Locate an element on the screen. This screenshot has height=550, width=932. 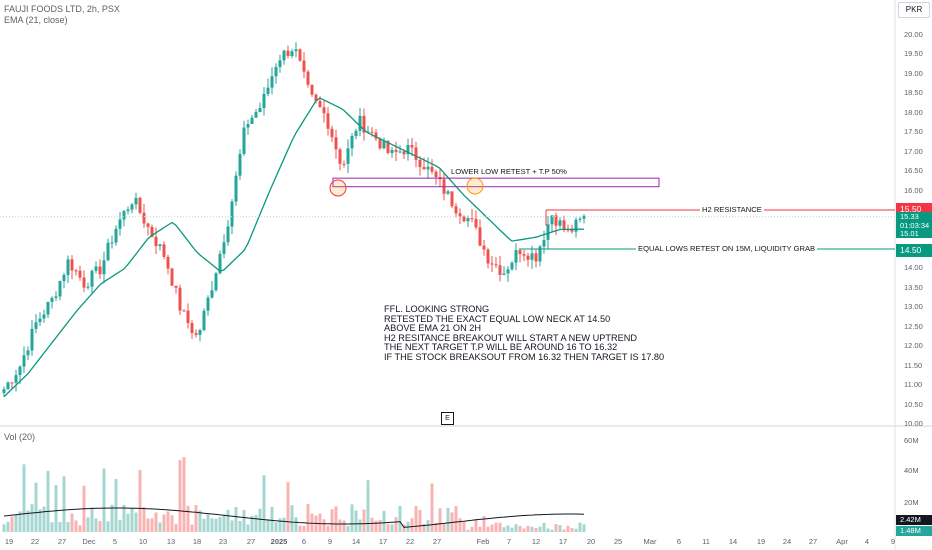
ema-value: 15.01 is located at coordinates (909, 233).